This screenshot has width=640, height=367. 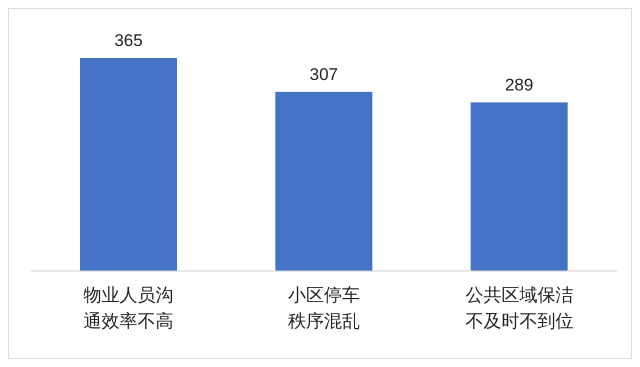 I want to click on x-tick-label: 物业人员沟通效率不高, so click(x=129, y=308).